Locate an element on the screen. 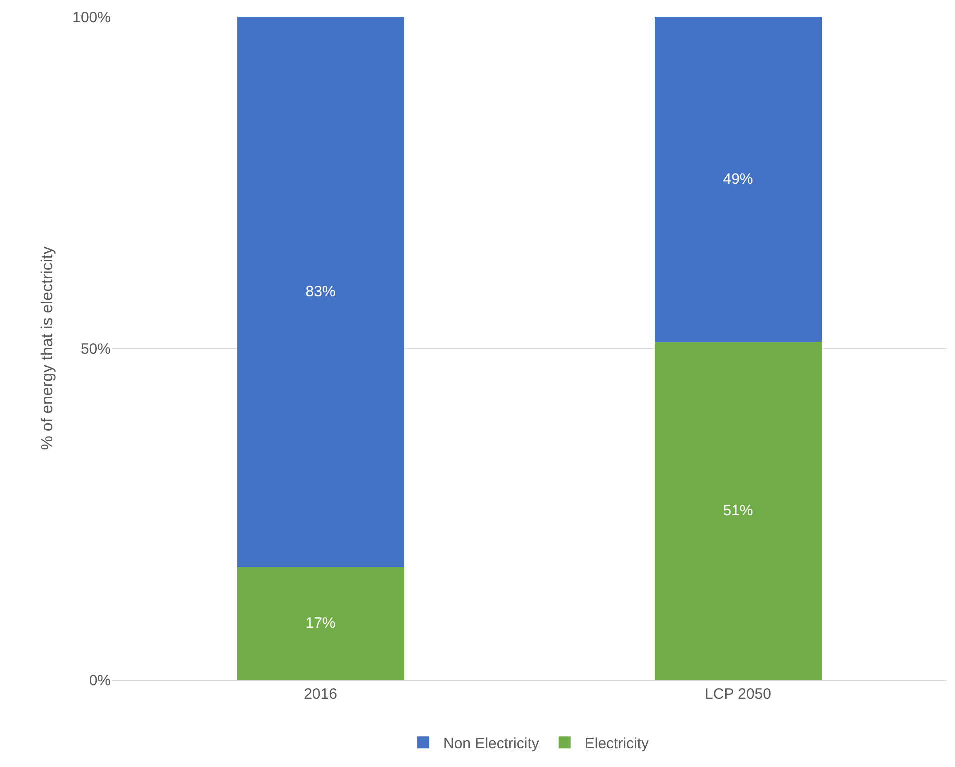  x-tick-label: LCP 2050 is located at coordinates (738, 694).